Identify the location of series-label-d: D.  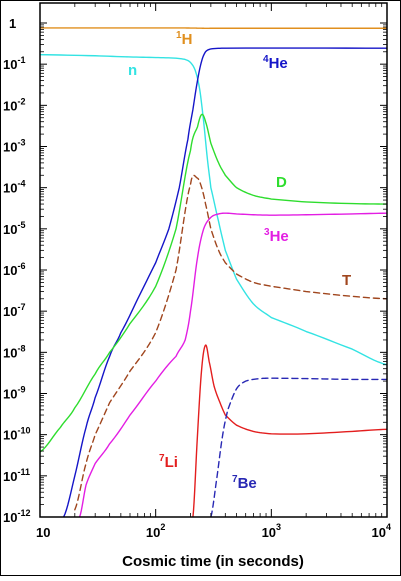
(281, 182).